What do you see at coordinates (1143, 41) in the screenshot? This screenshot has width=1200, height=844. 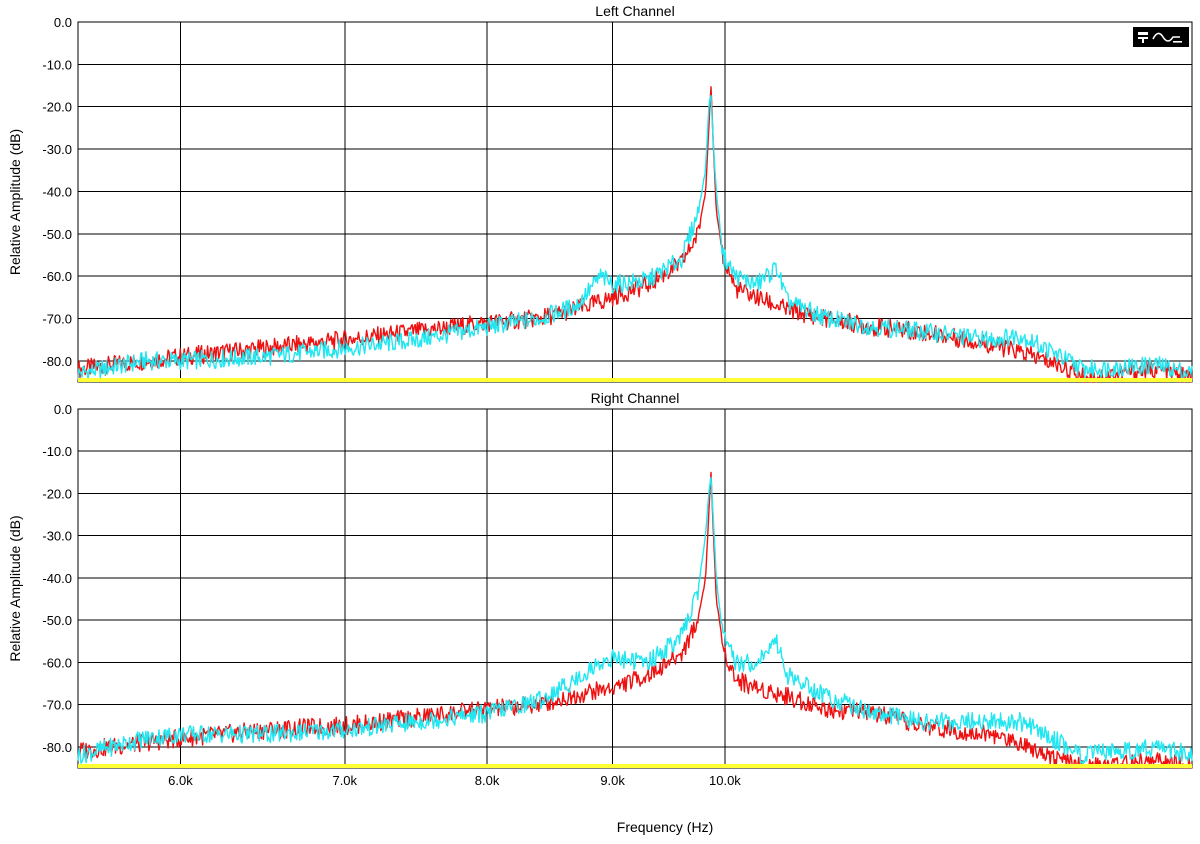 I see `display-mode-icon-stem` at bounding box center [1143, 41].